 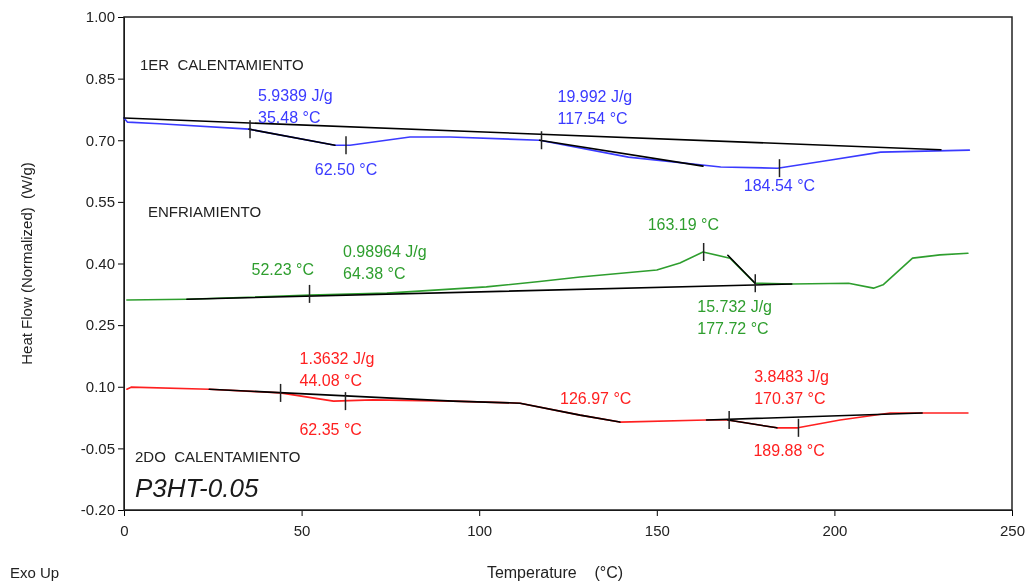 What do you see at coordinates (124, 530) in the screenshot?
I see `x-tick-label: 0` at bounding box center [124, 530].